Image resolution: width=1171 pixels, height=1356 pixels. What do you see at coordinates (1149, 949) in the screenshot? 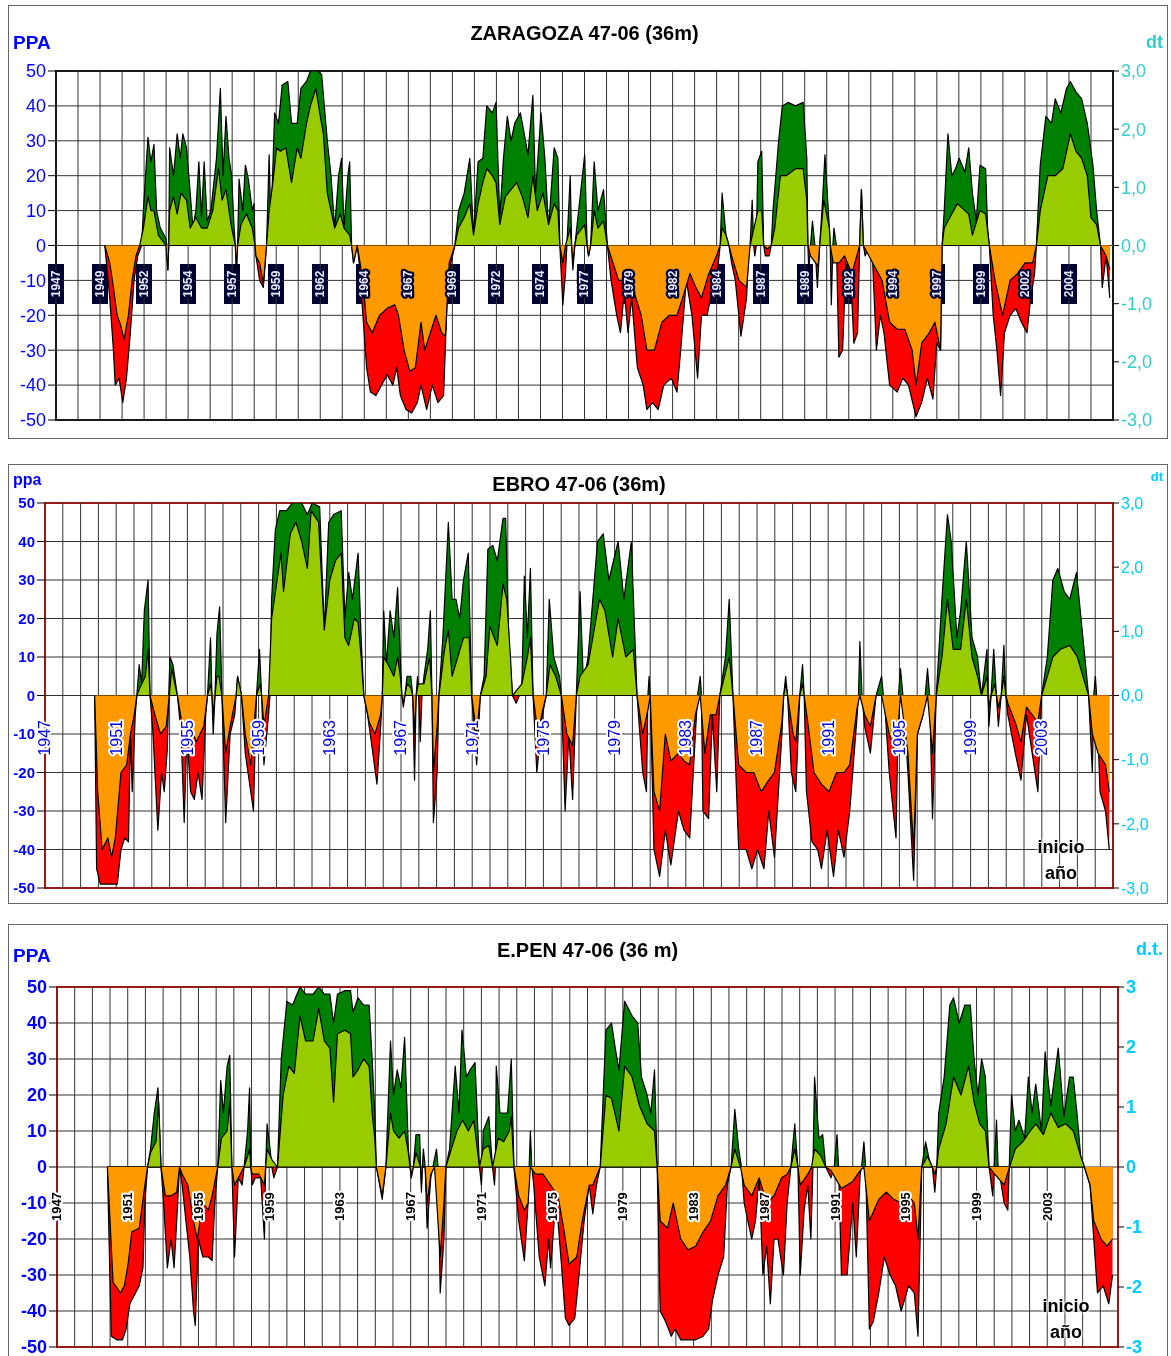
I see `y2-axis-title: d.t.` at bounding box center [1149, 949].